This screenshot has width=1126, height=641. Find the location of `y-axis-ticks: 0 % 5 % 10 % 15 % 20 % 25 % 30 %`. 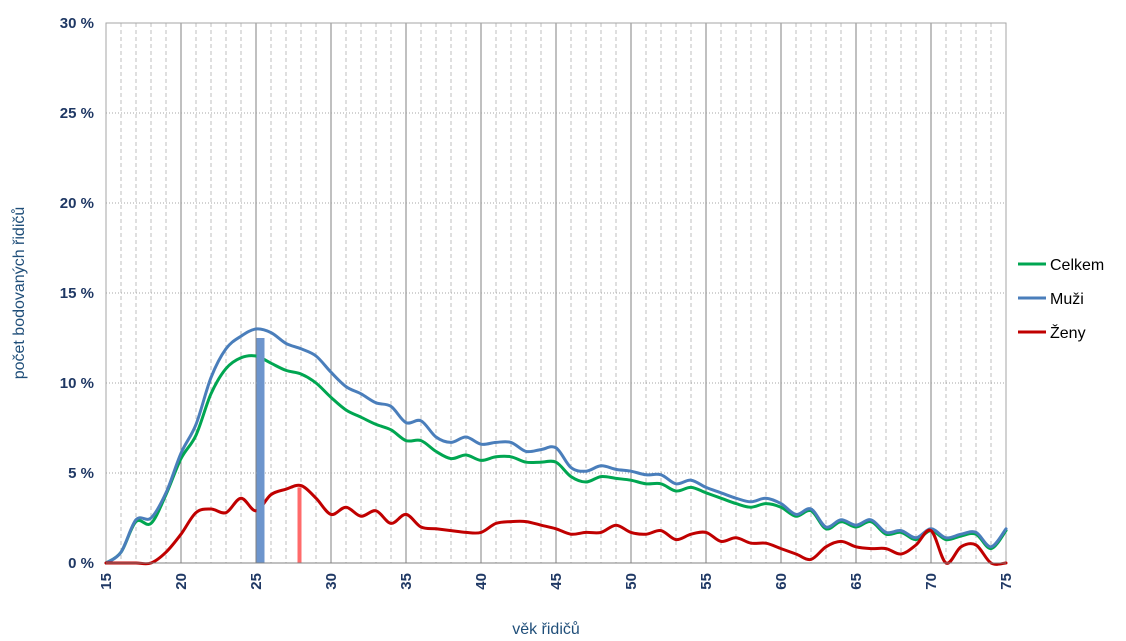

y-axis-ticks: 0 % 5 % 10 % 15 % 20 % 25 % 30 % is located at coordinates (77, 293).